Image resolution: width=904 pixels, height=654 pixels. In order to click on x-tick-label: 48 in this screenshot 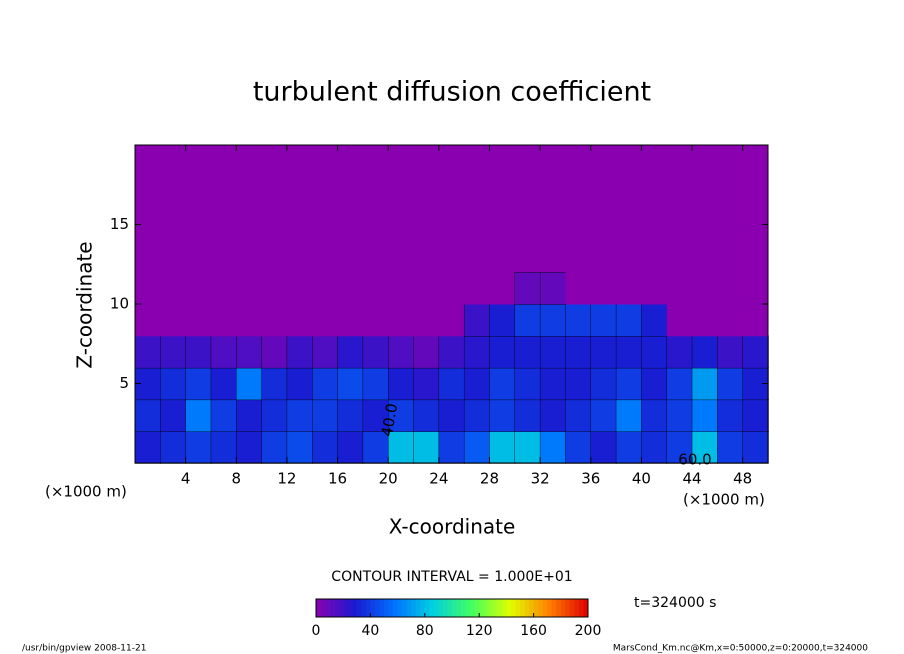, I will do `click(742, 479)`.